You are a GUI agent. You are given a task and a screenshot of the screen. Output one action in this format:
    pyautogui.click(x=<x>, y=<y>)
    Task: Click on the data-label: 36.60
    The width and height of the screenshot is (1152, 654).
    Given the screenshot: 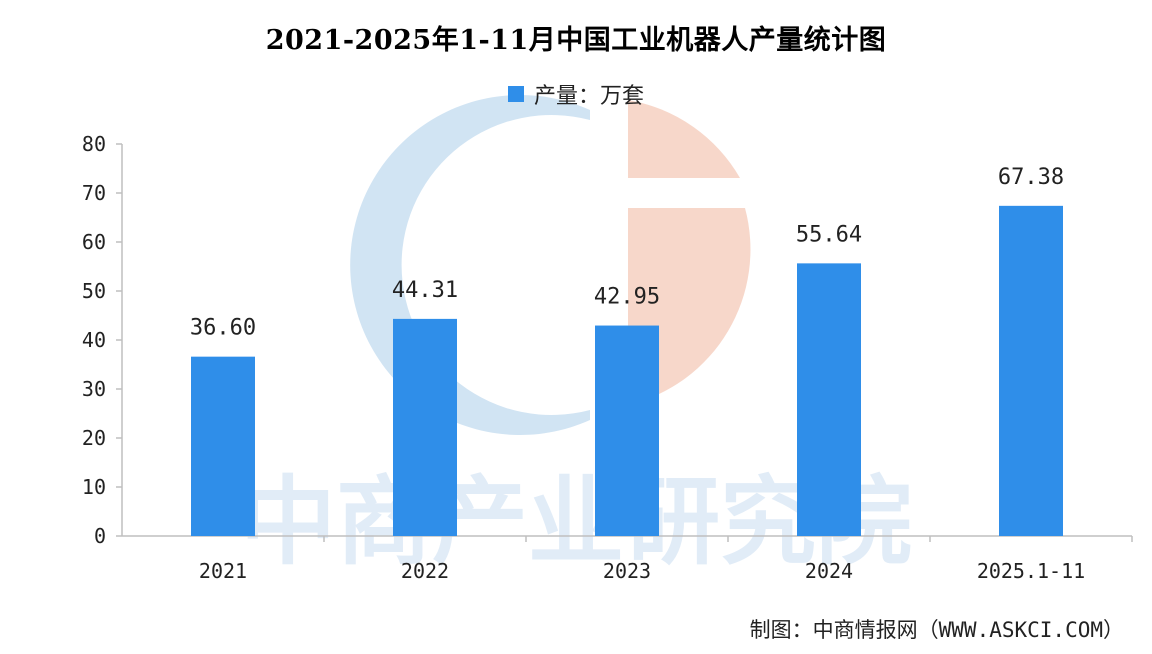 What is the action you would take?
    pyautogui.click(x=223, y=328)
    